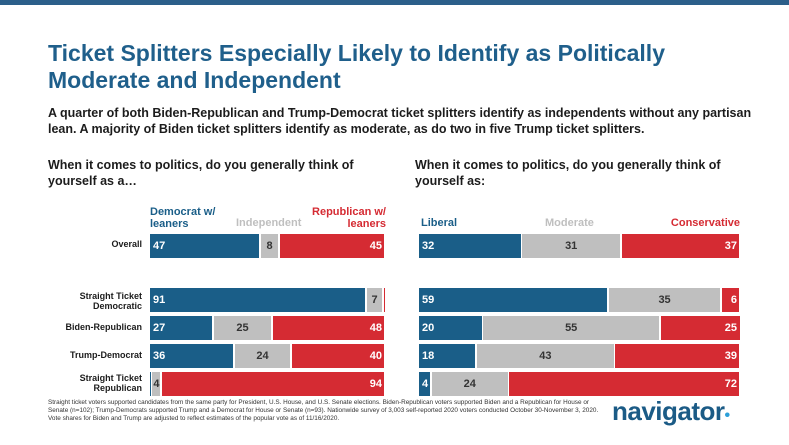 This screenshot has height=445, width=789. Describe the element at coordinates (159, 246) in the screenshot. I see `left-value-row0-blue: 47` at that location.